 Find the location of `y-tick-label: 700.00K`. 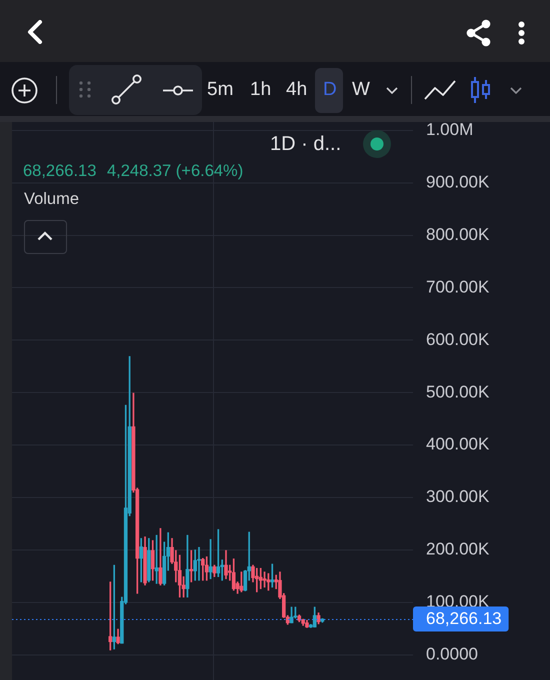

y-tick-label: 700.00K is located at coordinates (458, 286).